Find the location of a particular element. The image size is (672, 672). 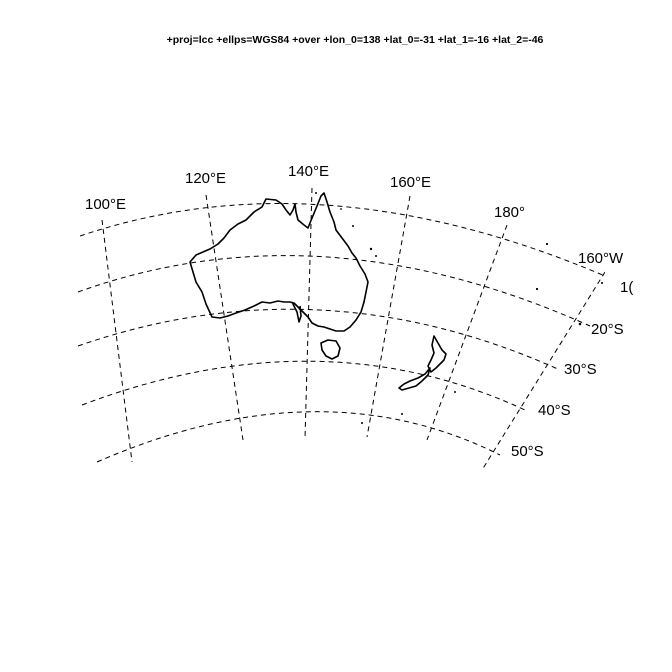

parallel-30s is located at coordinates (319, 339).